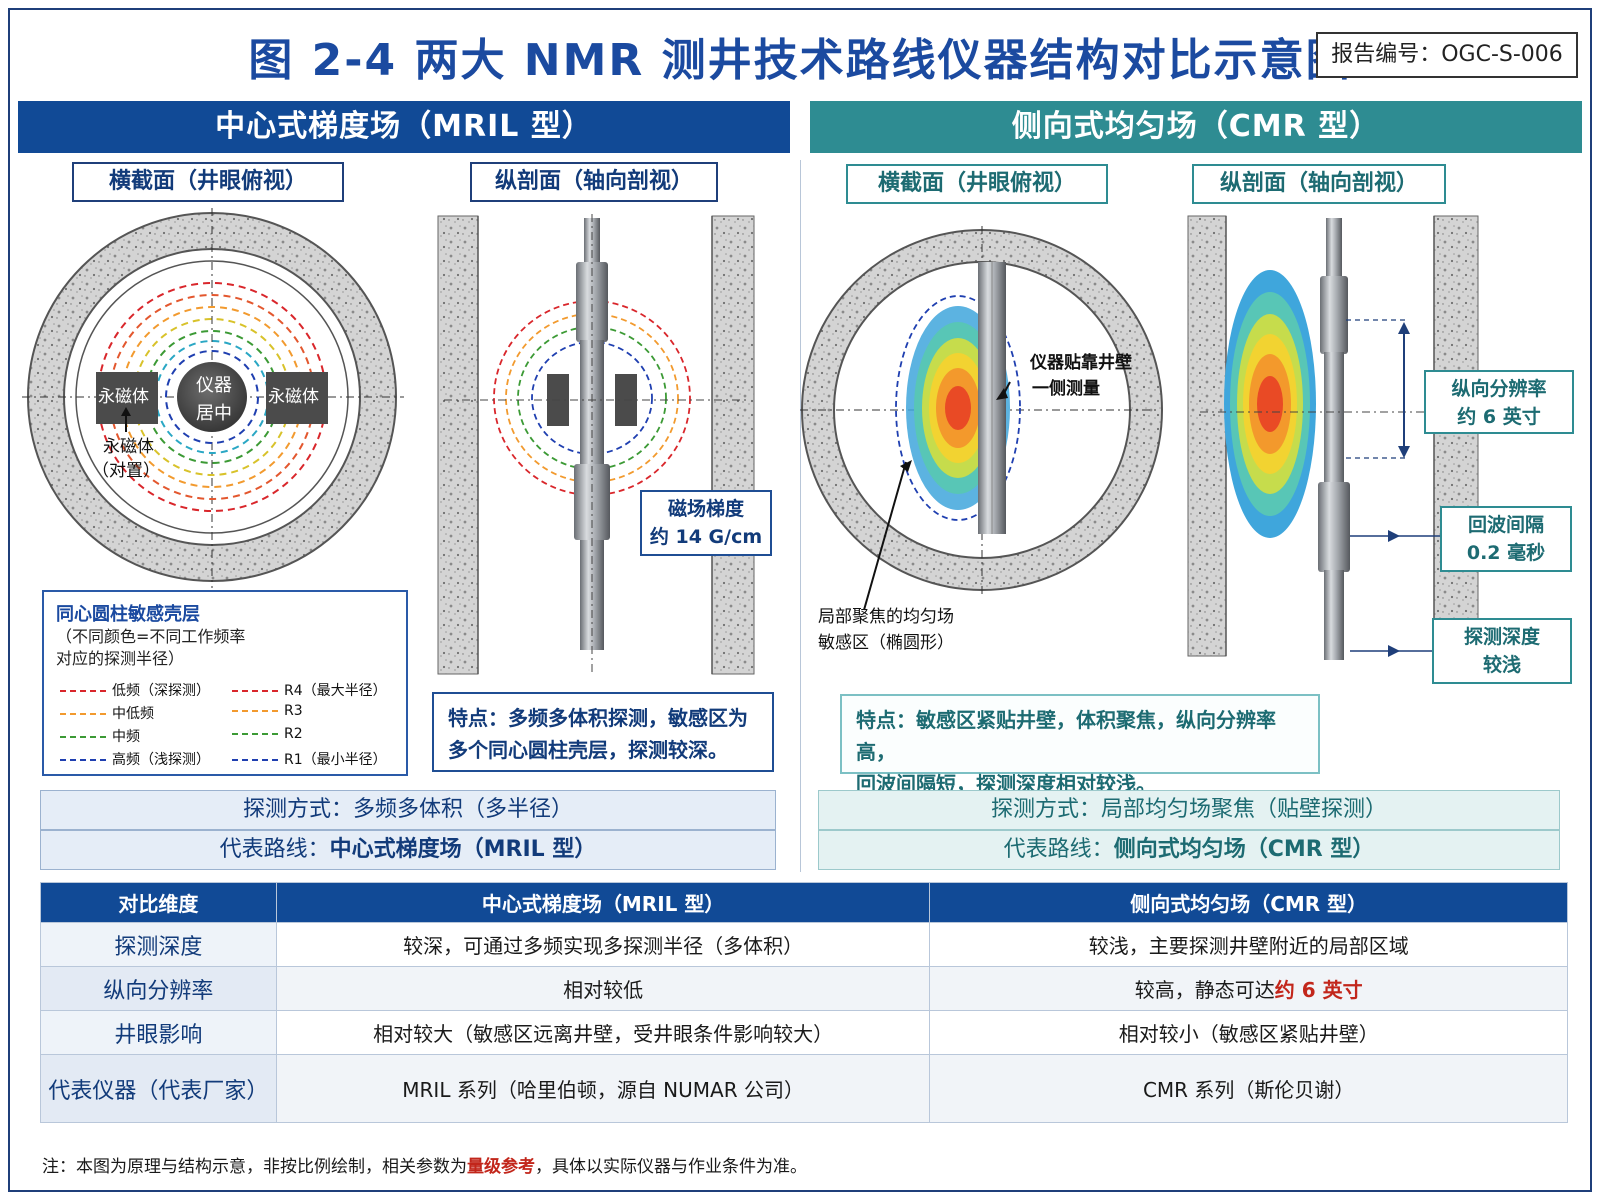  Describe the element at coordinates (1081, 363) in the screenshot. I see `wall-label-1: 仪器贴靠井壁` at that location.